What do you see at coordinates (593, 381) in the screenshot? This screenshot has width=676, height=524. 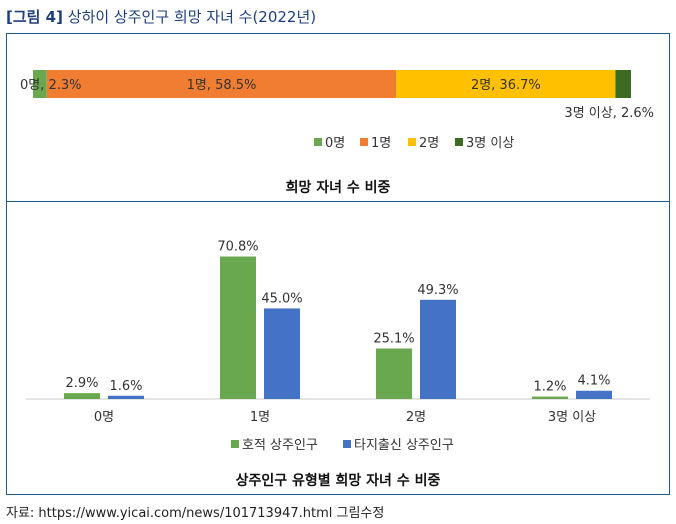 I see `bar-value-label-1-3: 4.1%` at bounding box center [593, 381].